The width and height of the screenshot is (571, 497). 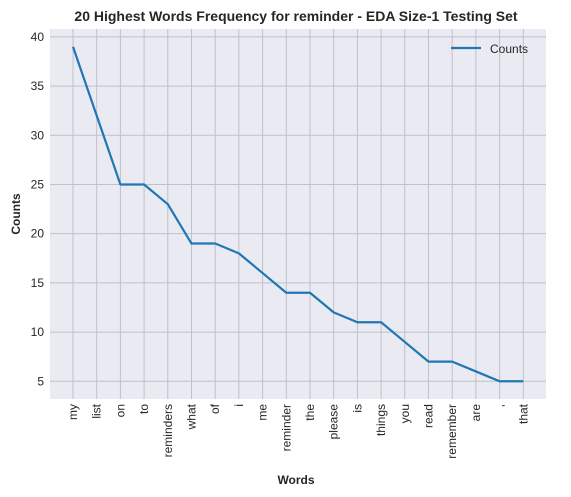 I want to click on x-tick-label: you, so click(x=405, y=413).